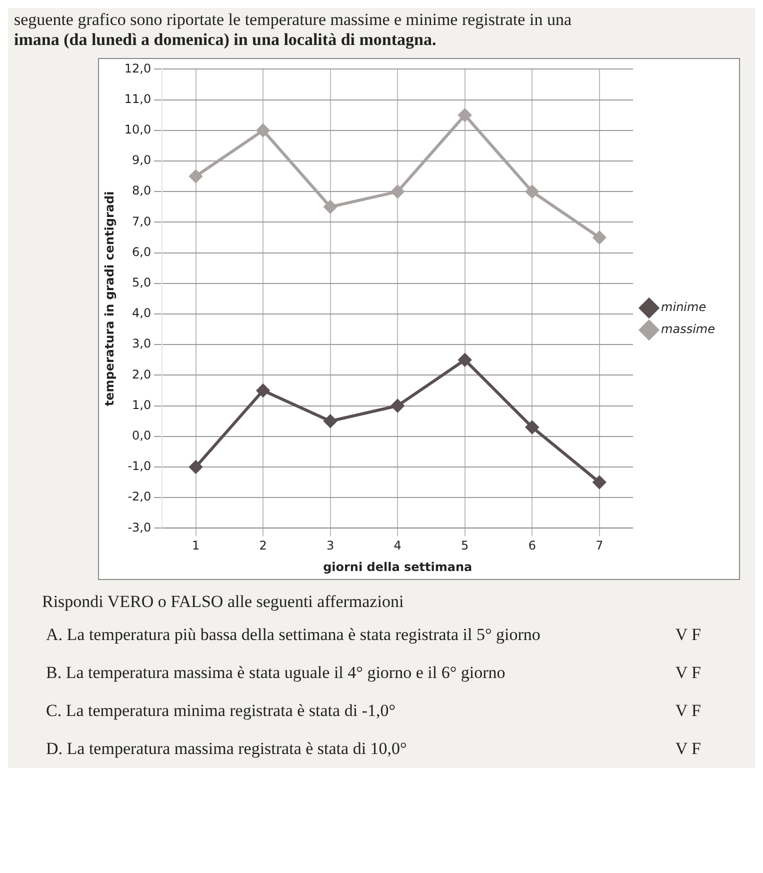 Image resolution: width=763 pixels, height=873 pixels. I want to click on y-tick-label: -3,0, so click(140, 527).